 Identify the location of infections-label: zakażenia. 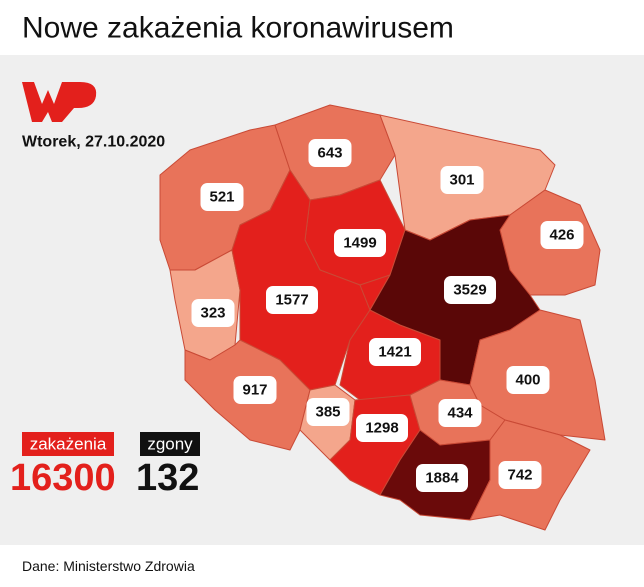
(68, 444).